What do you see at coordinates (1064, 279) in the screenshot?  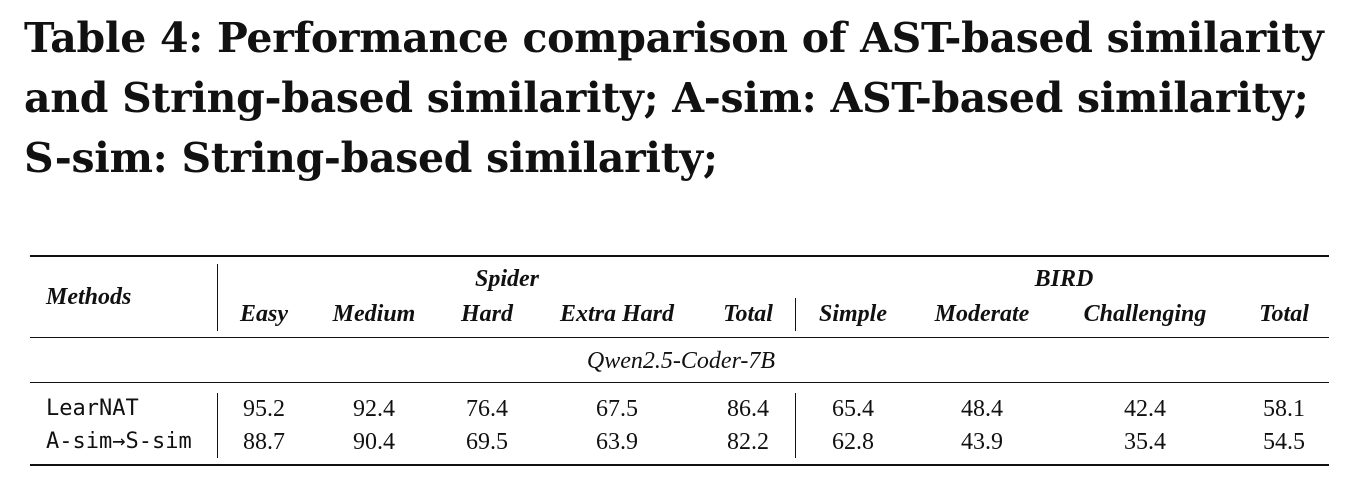 I see `bird-group-header: BIRD` at bounding box center [1064, 279].